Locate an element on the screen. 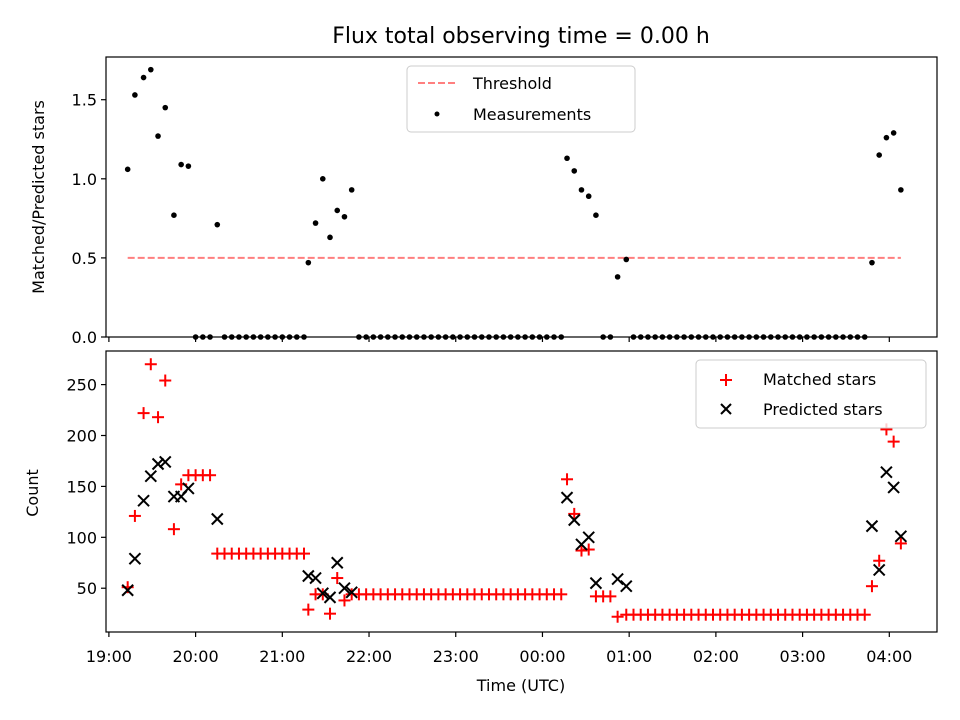 This screenshot has width=960, height=720. count-x-tick-label: 20:00 is located at coordinates (196, 656).